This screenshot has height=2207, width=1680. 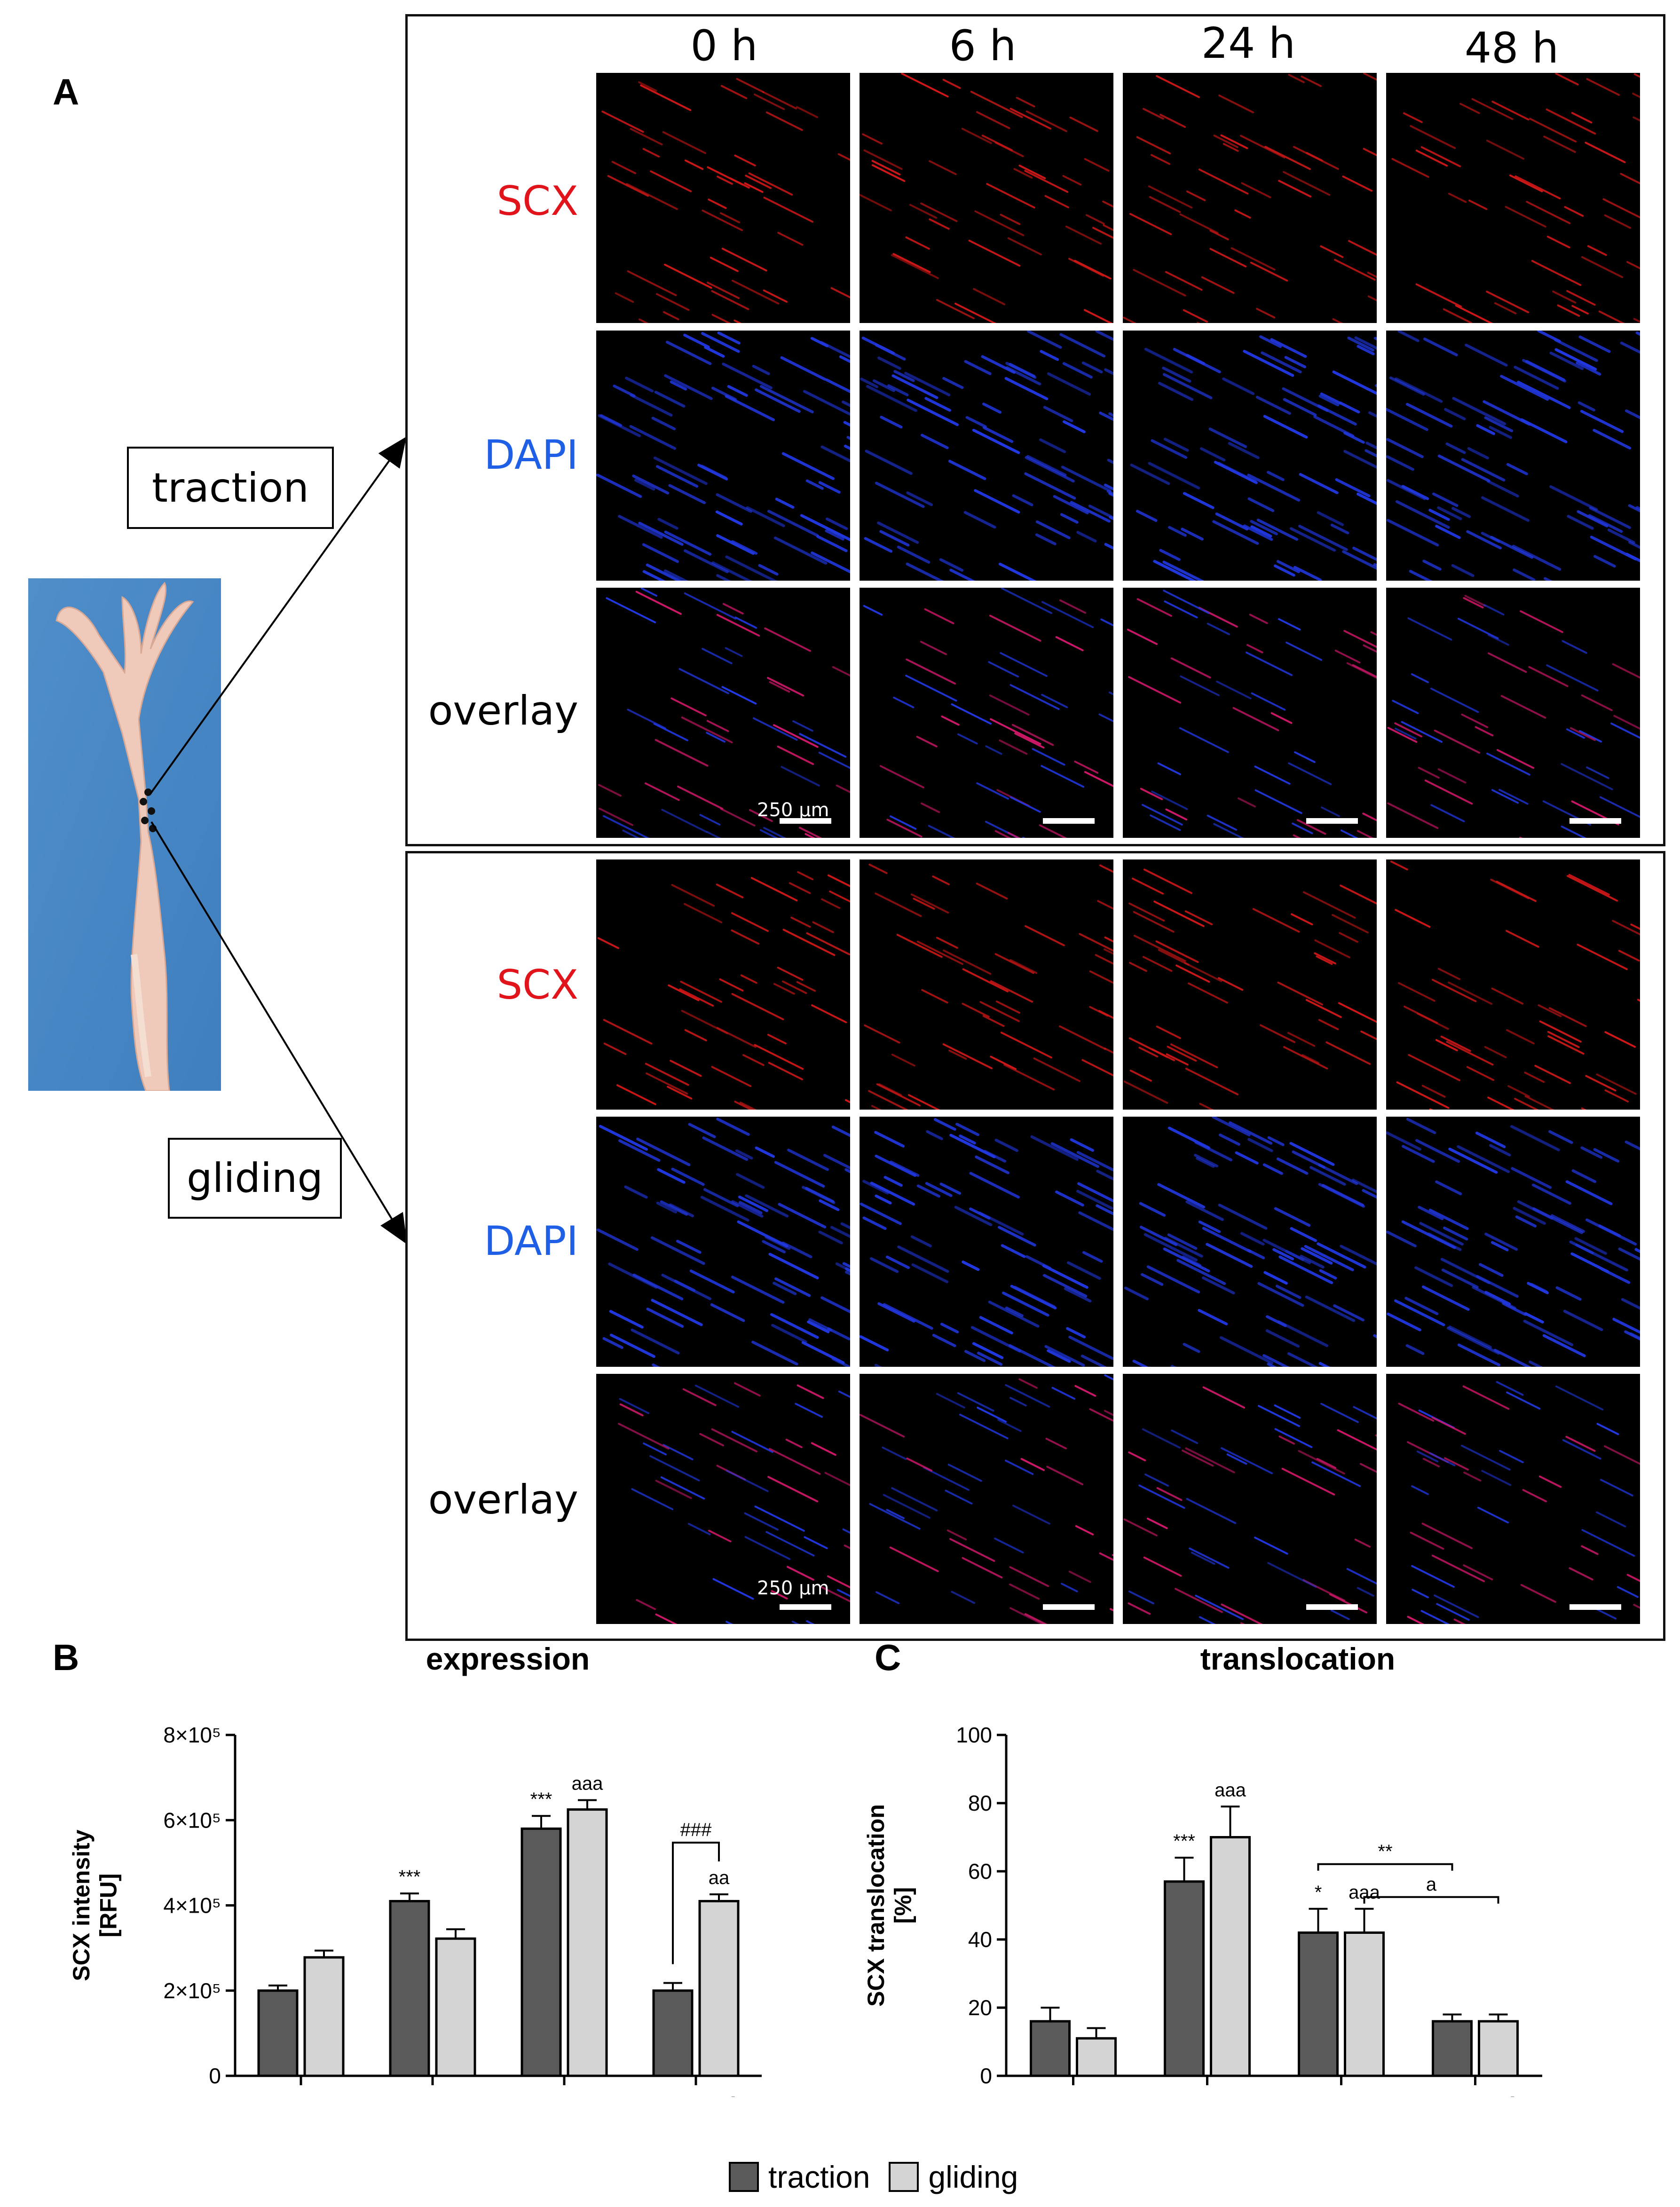 What do you see at coordinates (1513, 713) in the screenshot?
I see `micrograph-traction-overlay-48h` at bounding box center [1513, 713].